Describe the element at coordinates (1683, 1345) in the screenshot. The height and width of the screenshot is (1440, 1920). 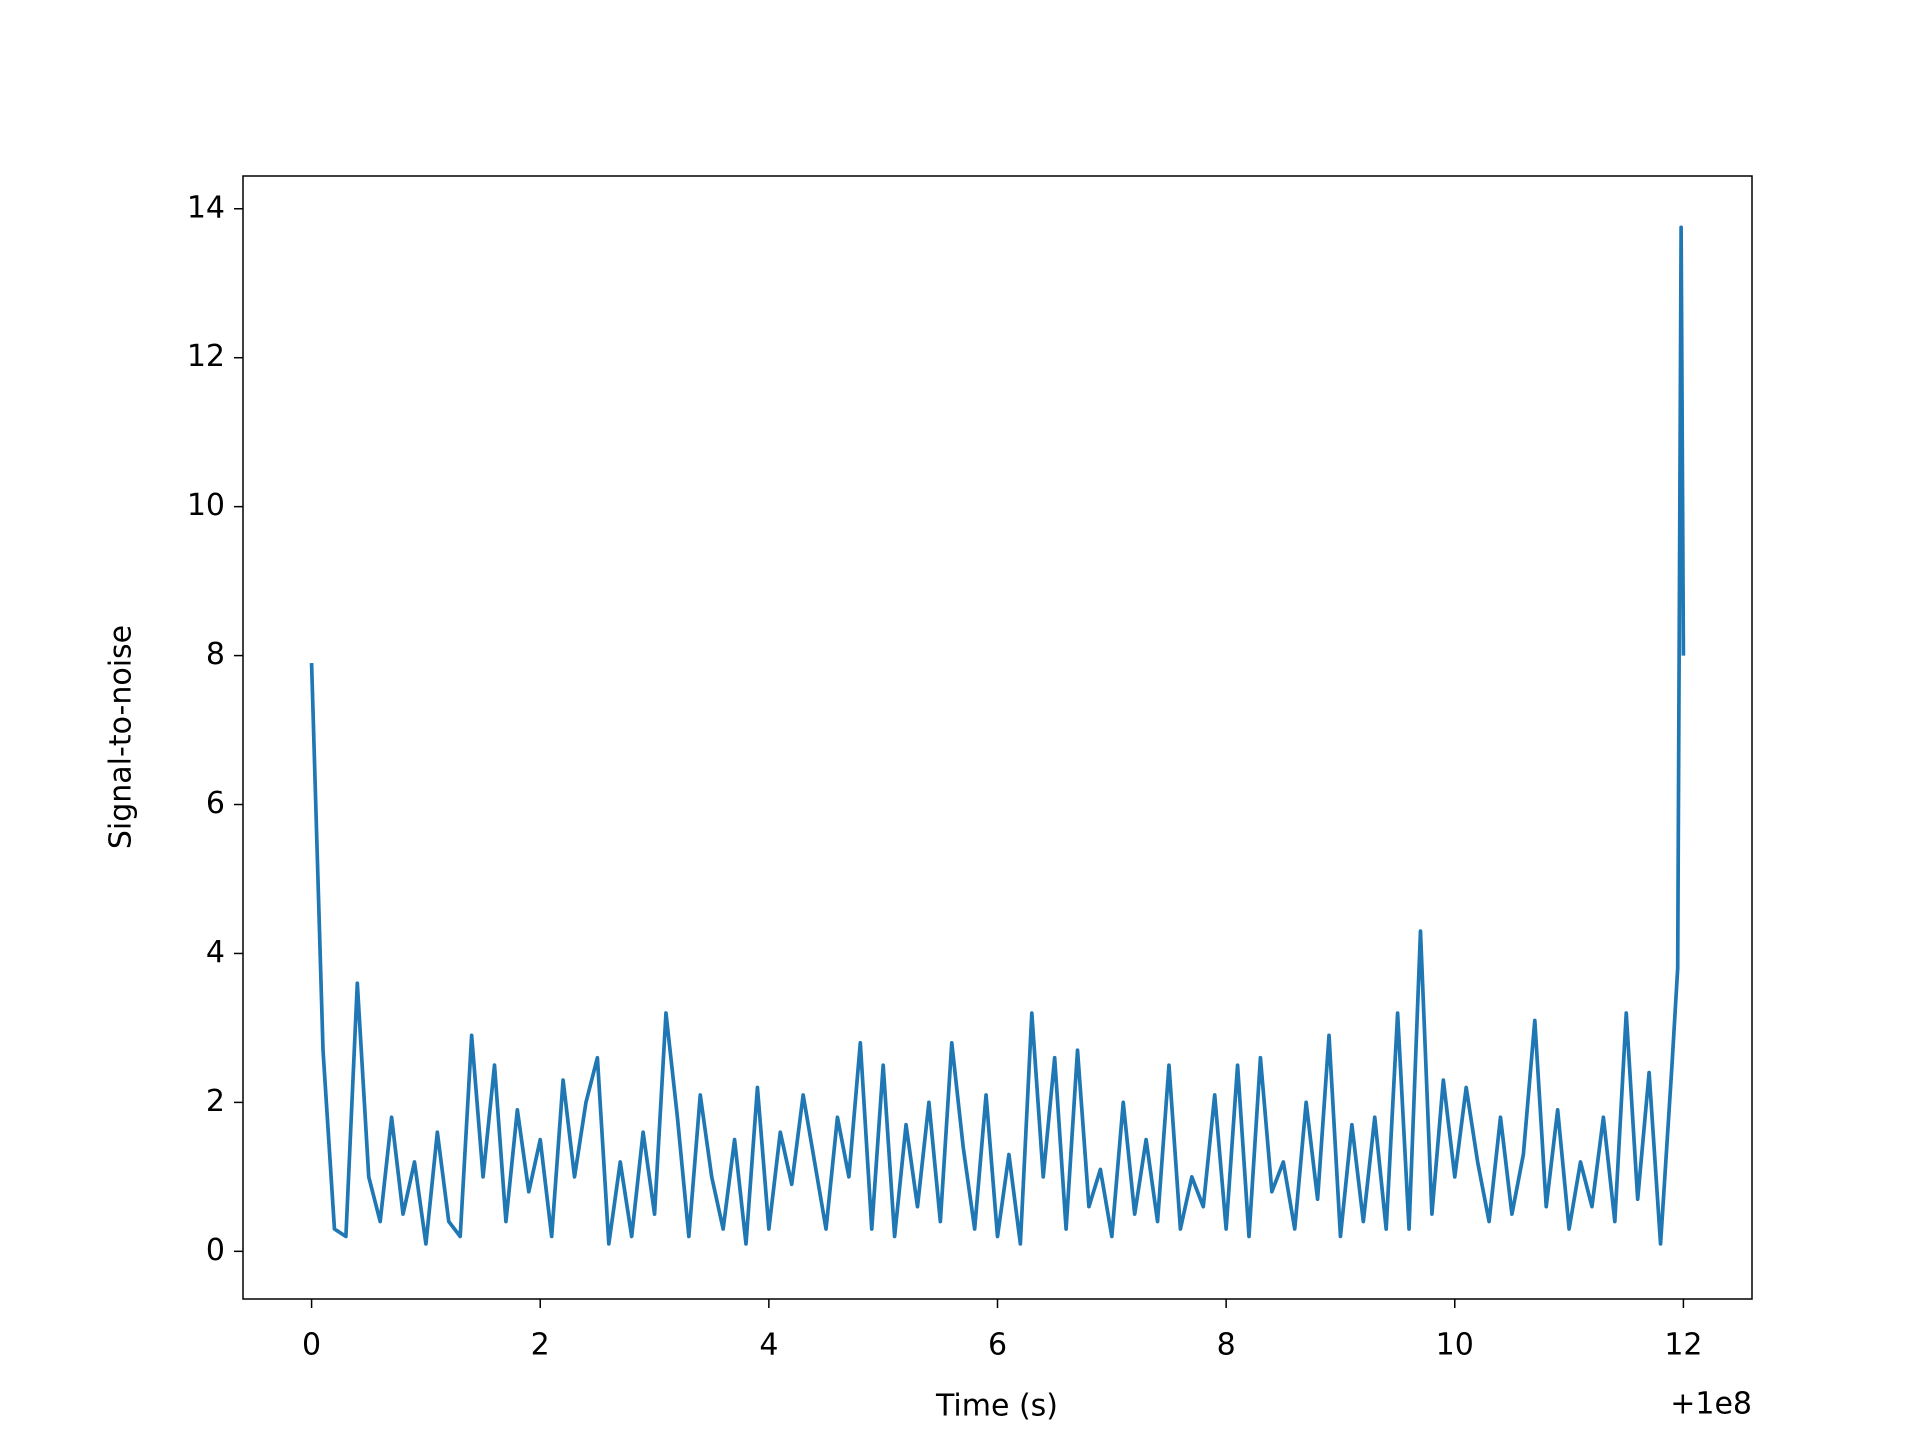
I see `x-tick-label: 12` at that location.